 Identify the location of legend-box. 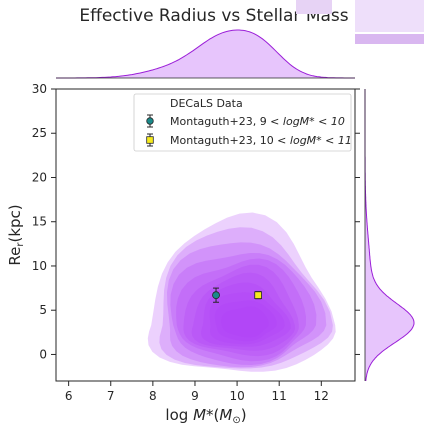
(242, 122).